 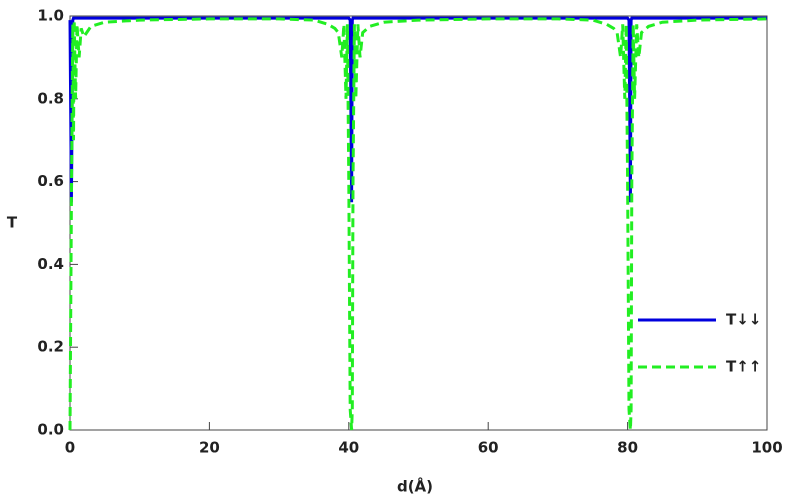 What do you see at coordinates (50, 98) in the screenshot?
I see `y-tick-label: 0.8` at bounding box center [50, 98].